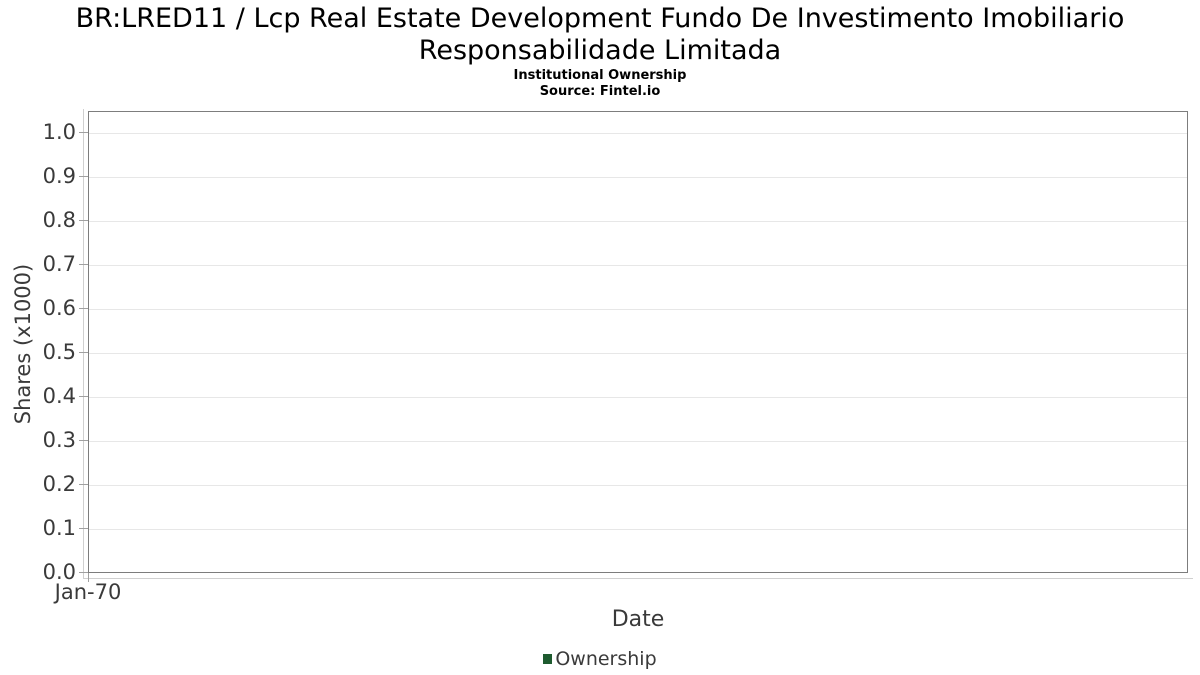  Describe the element at coordinates (59, 132) in the screenshot. I see `y-tick-label: 1.0` at that location.